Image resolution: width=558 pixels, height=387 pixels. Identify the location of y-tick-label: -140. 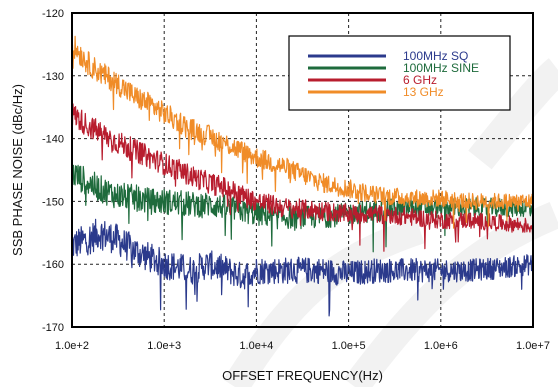
(53, 140).